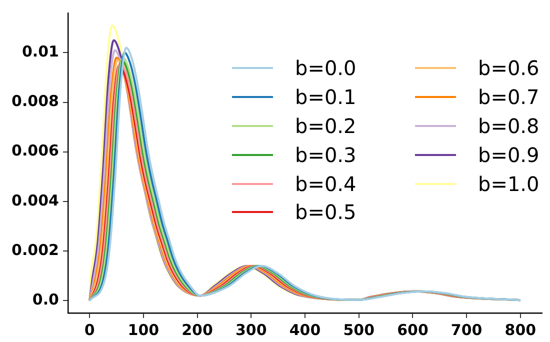 The image size is (550, 342). What do you see at coordinates (325, 97) in the screenshot?
I see `legend-label: b=0.1` at bounding box center [325, 97].